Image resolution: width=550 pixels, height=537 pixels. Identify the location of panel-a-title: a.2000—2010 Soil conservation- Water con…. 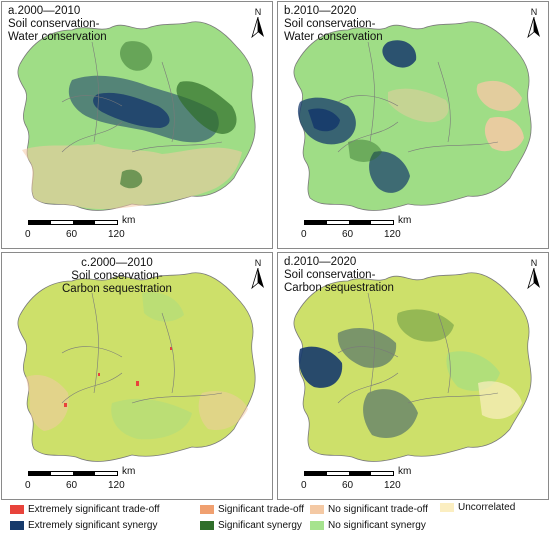
(57, 24).